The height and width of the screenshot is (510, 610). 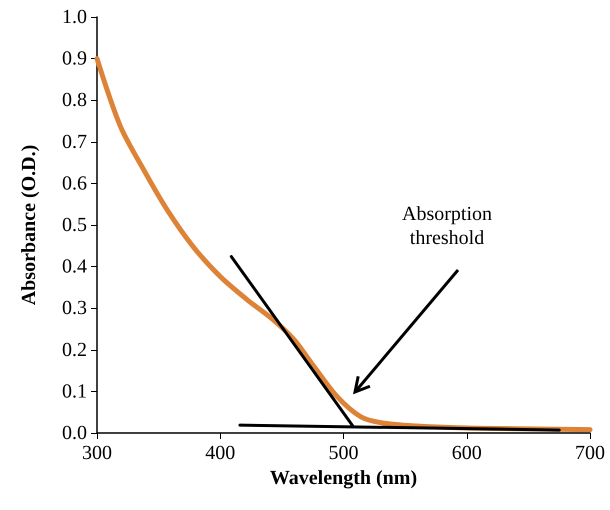 I want to click on y-tick-label: 0.1, so click(x=74, y=391).